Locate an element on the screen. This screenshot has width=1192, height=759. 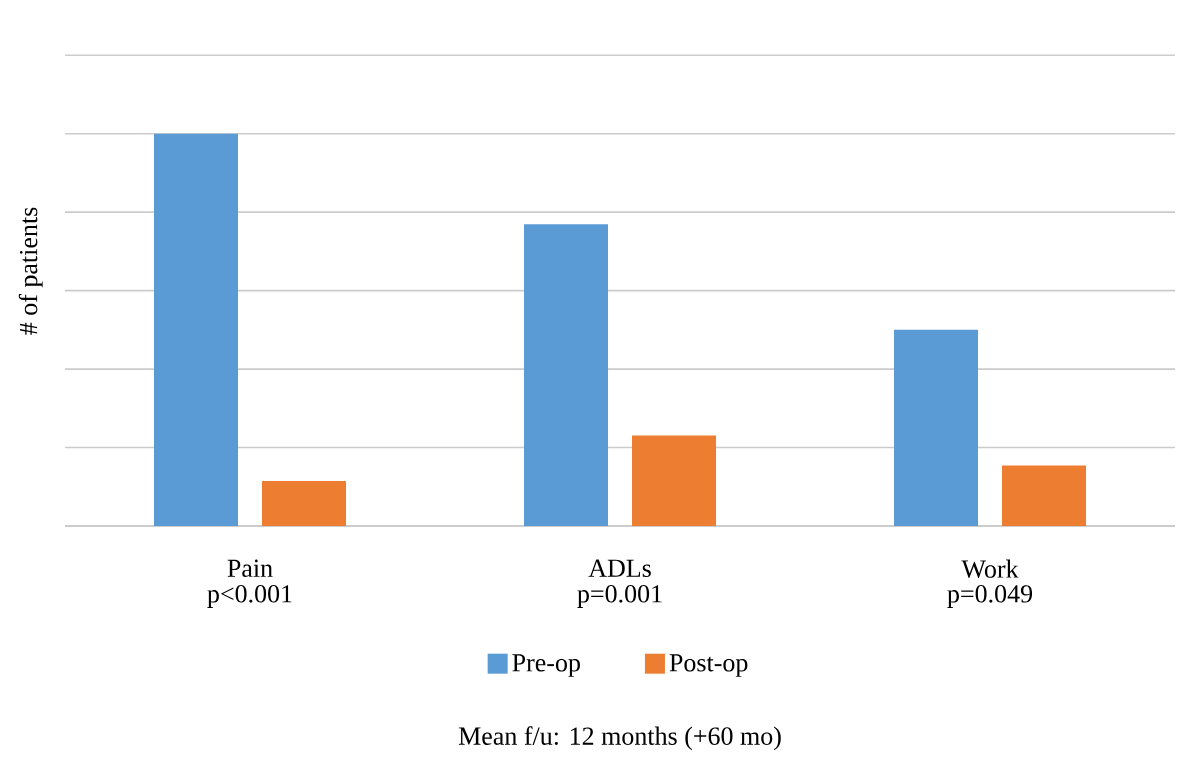
x-tick-label: ADLs is located at coordinates (619, 568).